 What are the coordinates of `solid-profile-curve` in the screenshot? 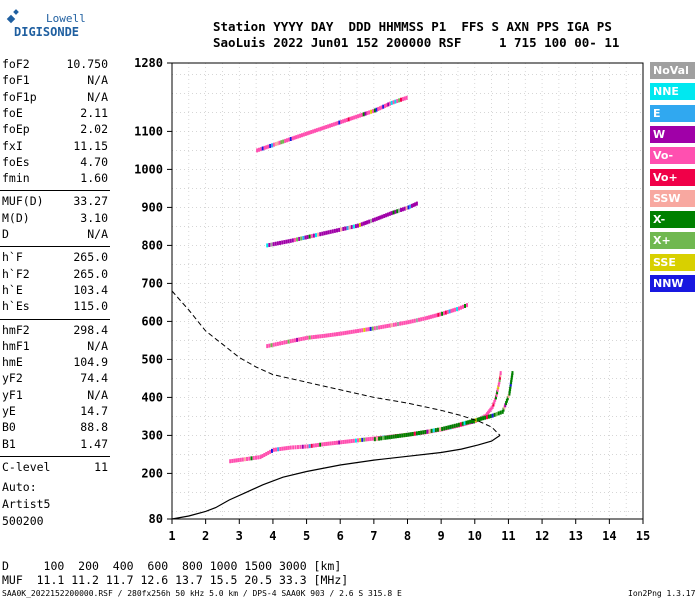 It's located at (336, 477).